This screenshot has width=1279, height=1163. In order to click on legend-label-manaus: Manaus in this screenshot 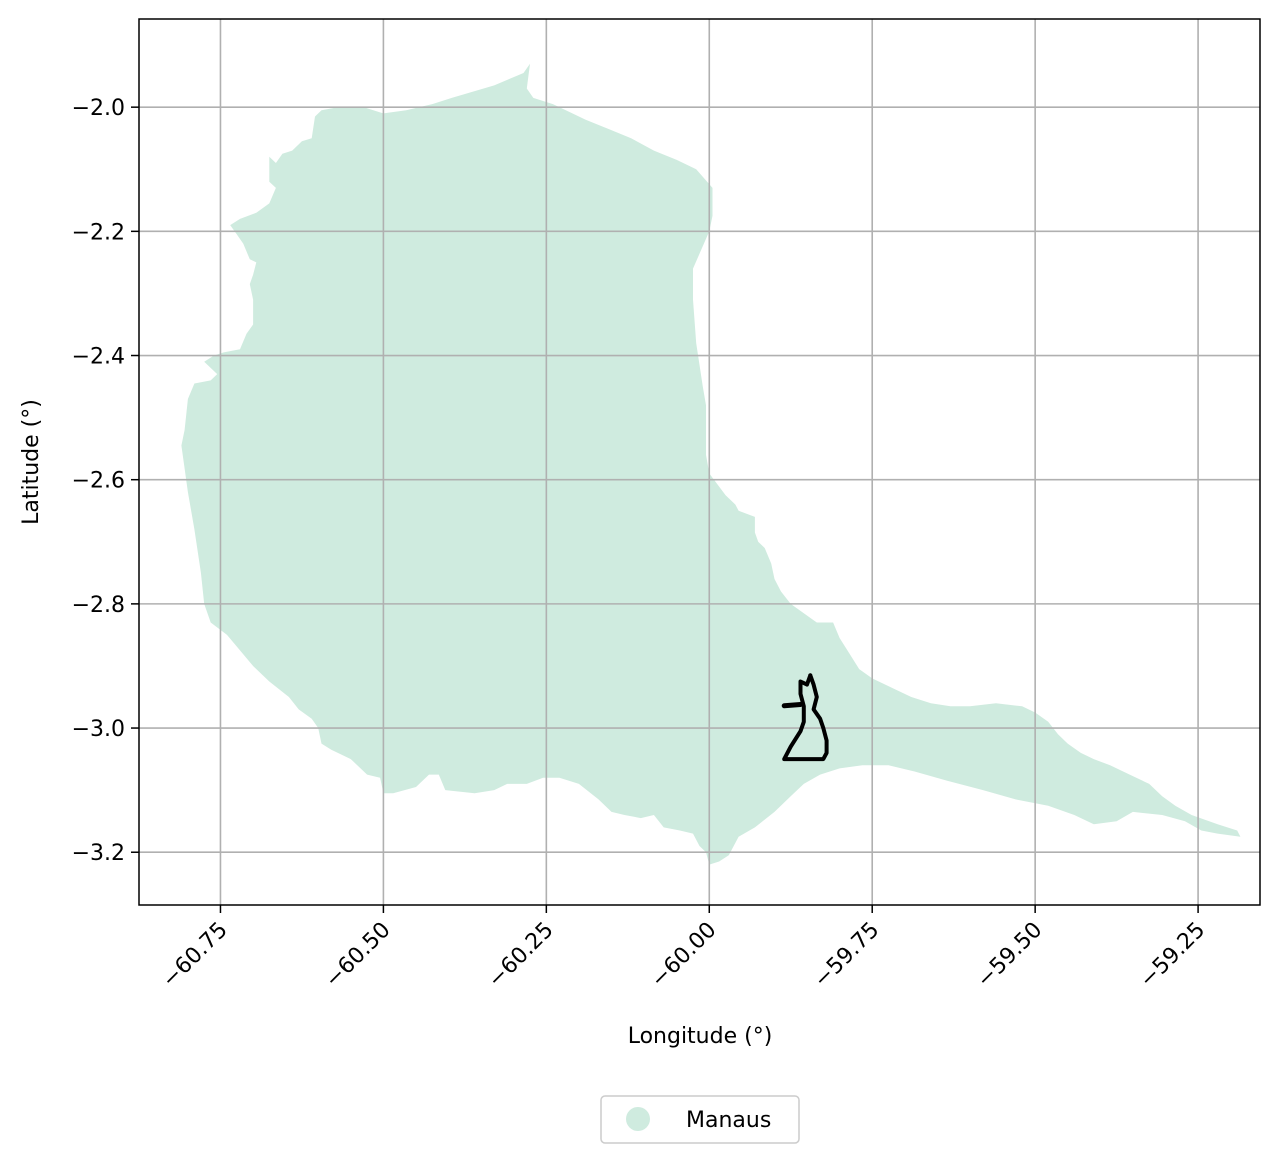, I will do `click(728, 1120)`.